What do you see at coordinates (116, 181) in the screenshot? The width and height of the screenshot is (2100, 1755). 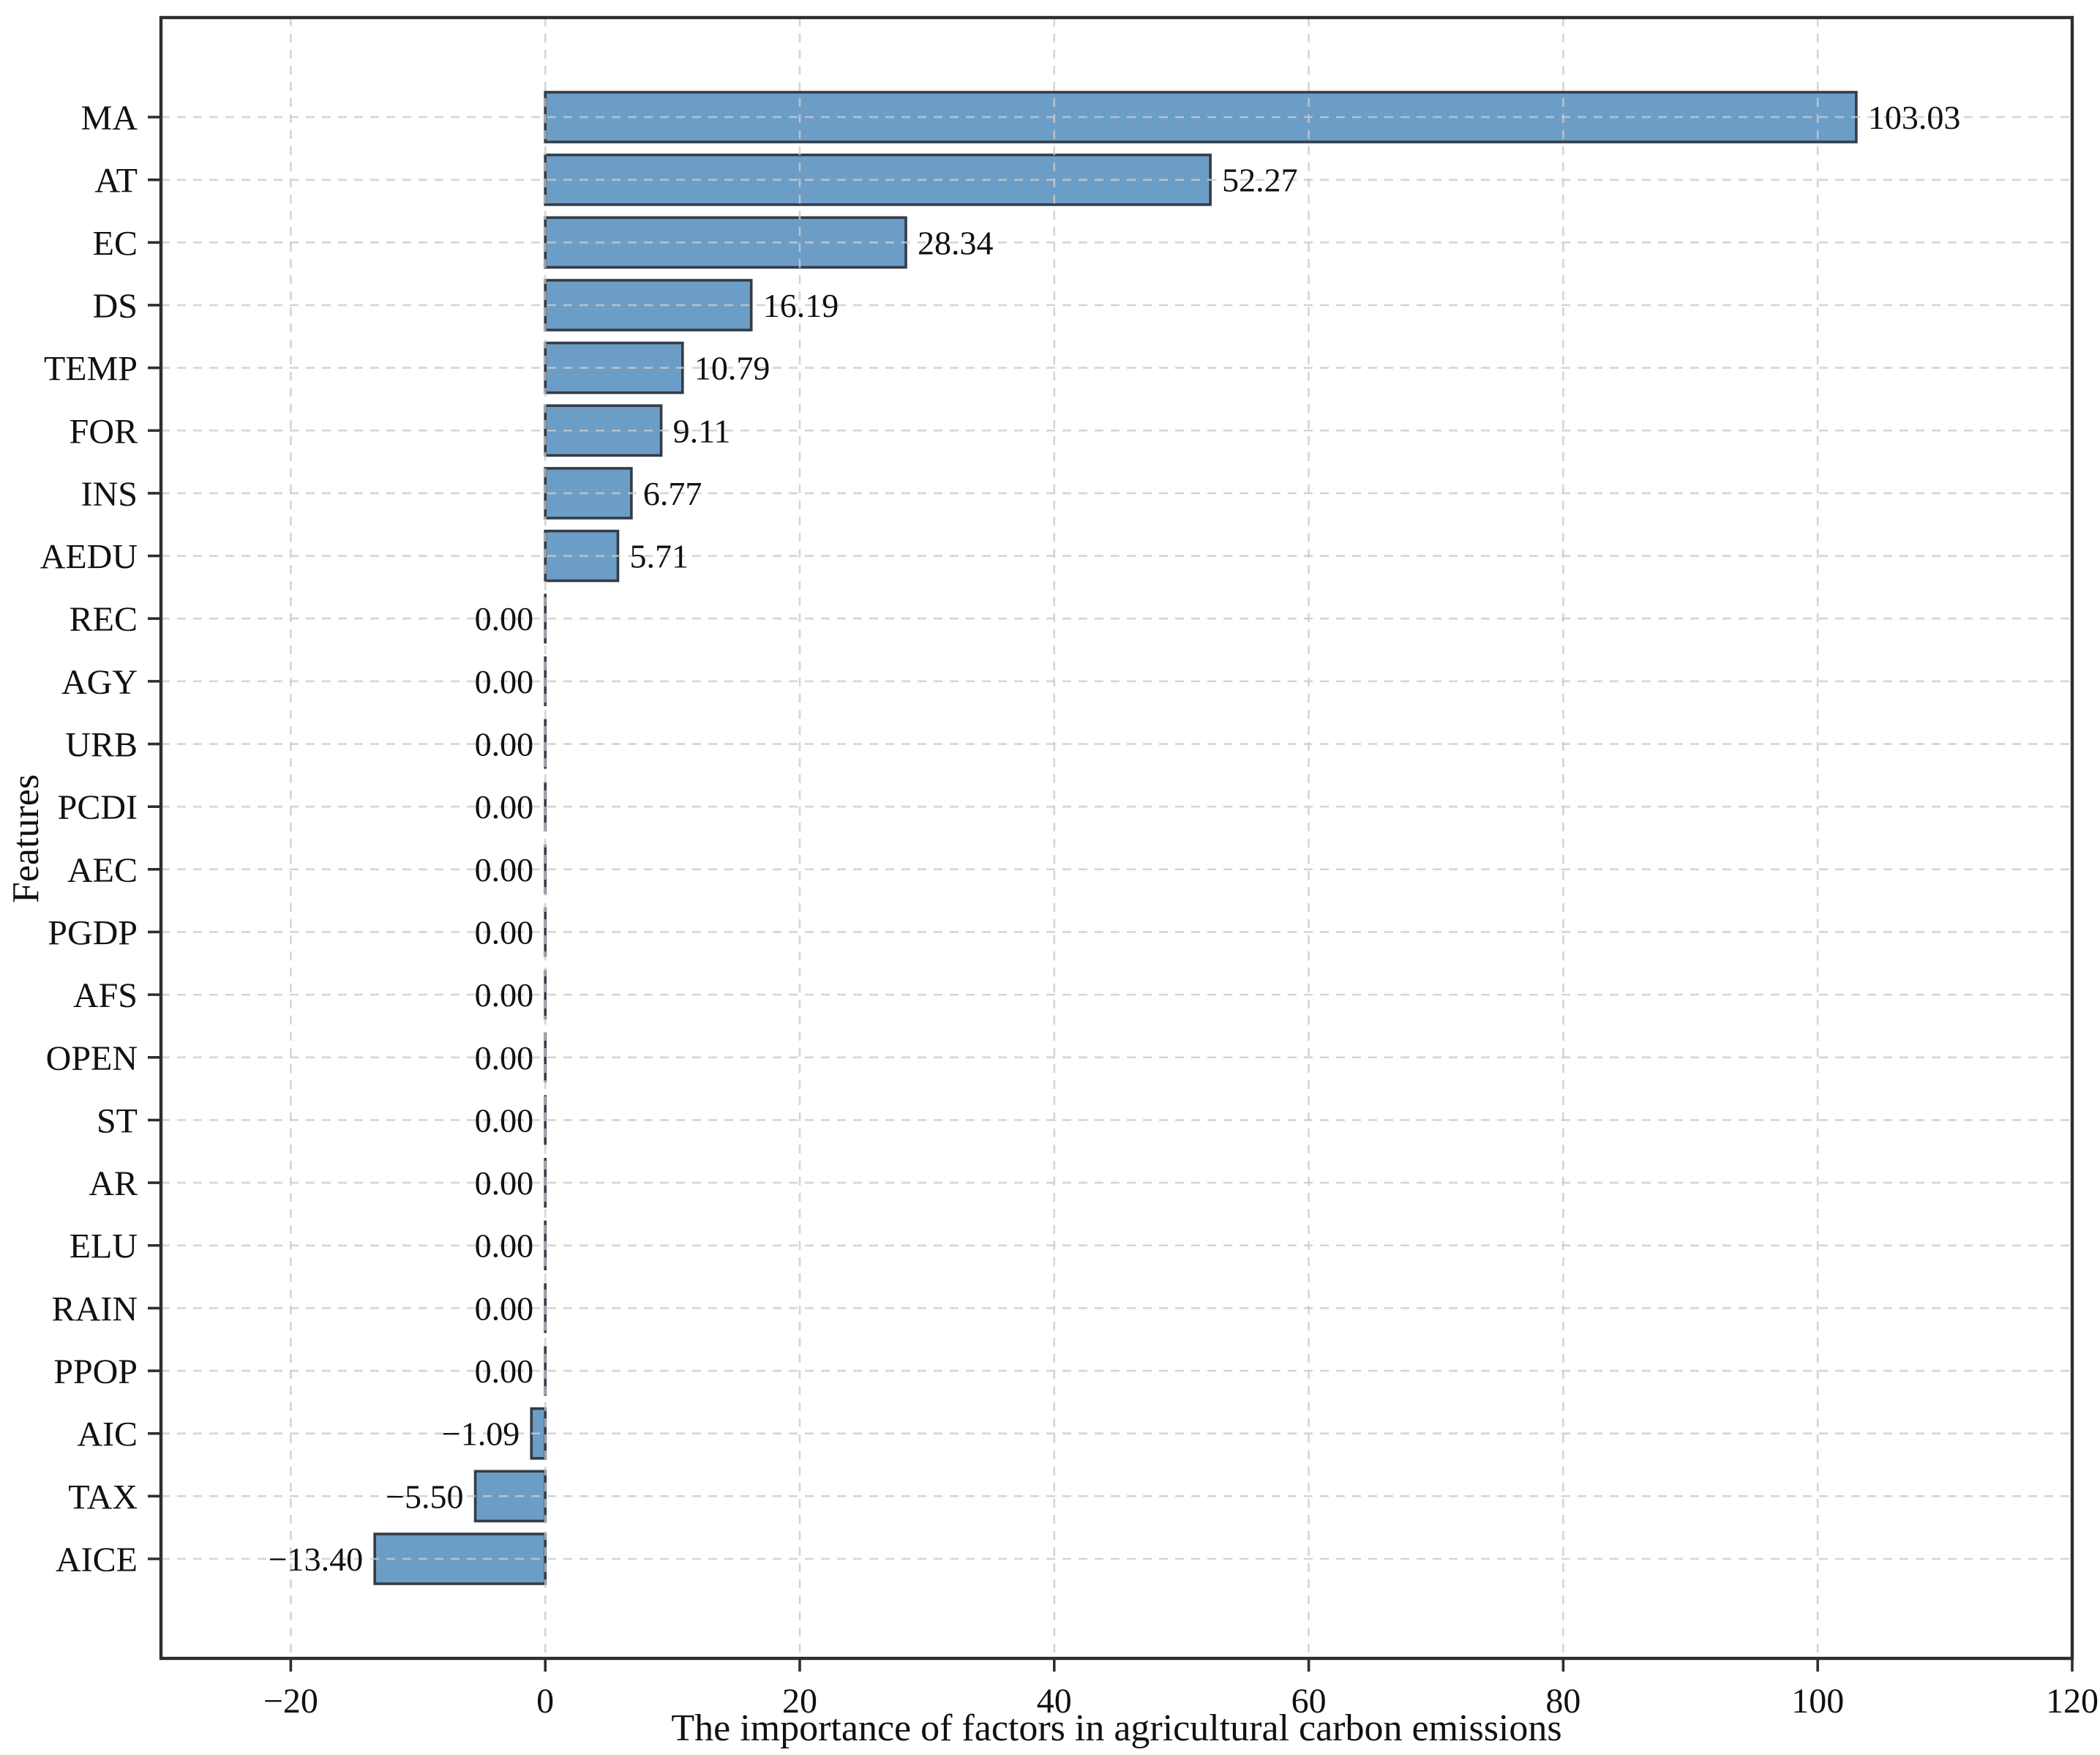 I see `ytick-label-AT: AT` at bounding box center [116, 181].